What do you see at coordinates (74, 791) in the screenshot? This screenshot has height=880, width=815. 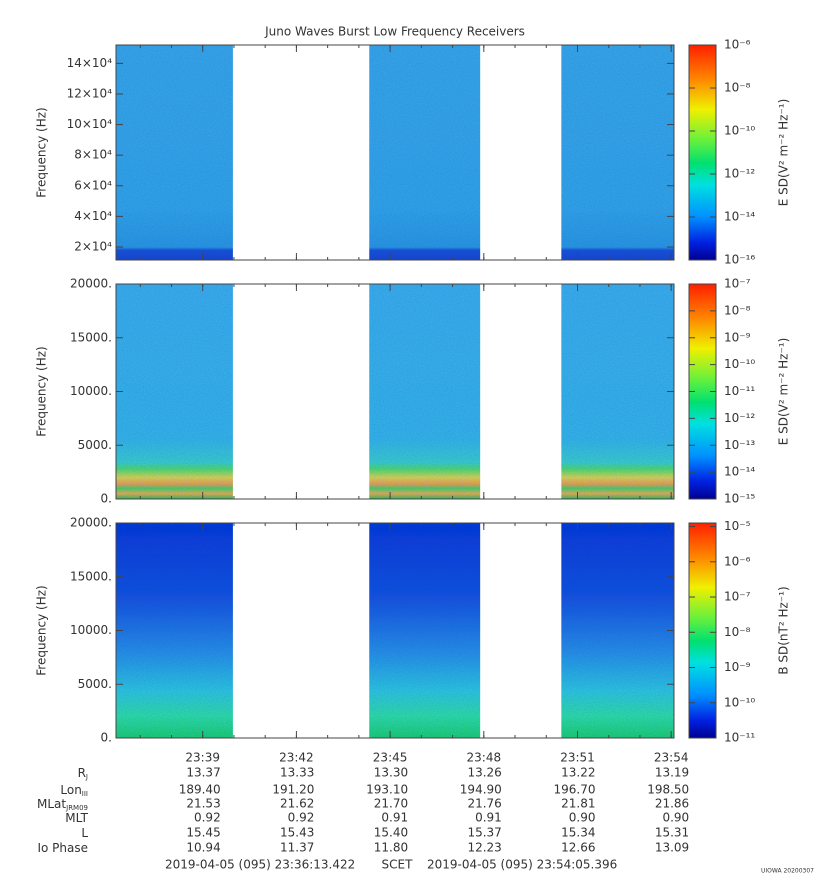 I see `ephemeris-label: LonIII` at bounding box center [74, 791].